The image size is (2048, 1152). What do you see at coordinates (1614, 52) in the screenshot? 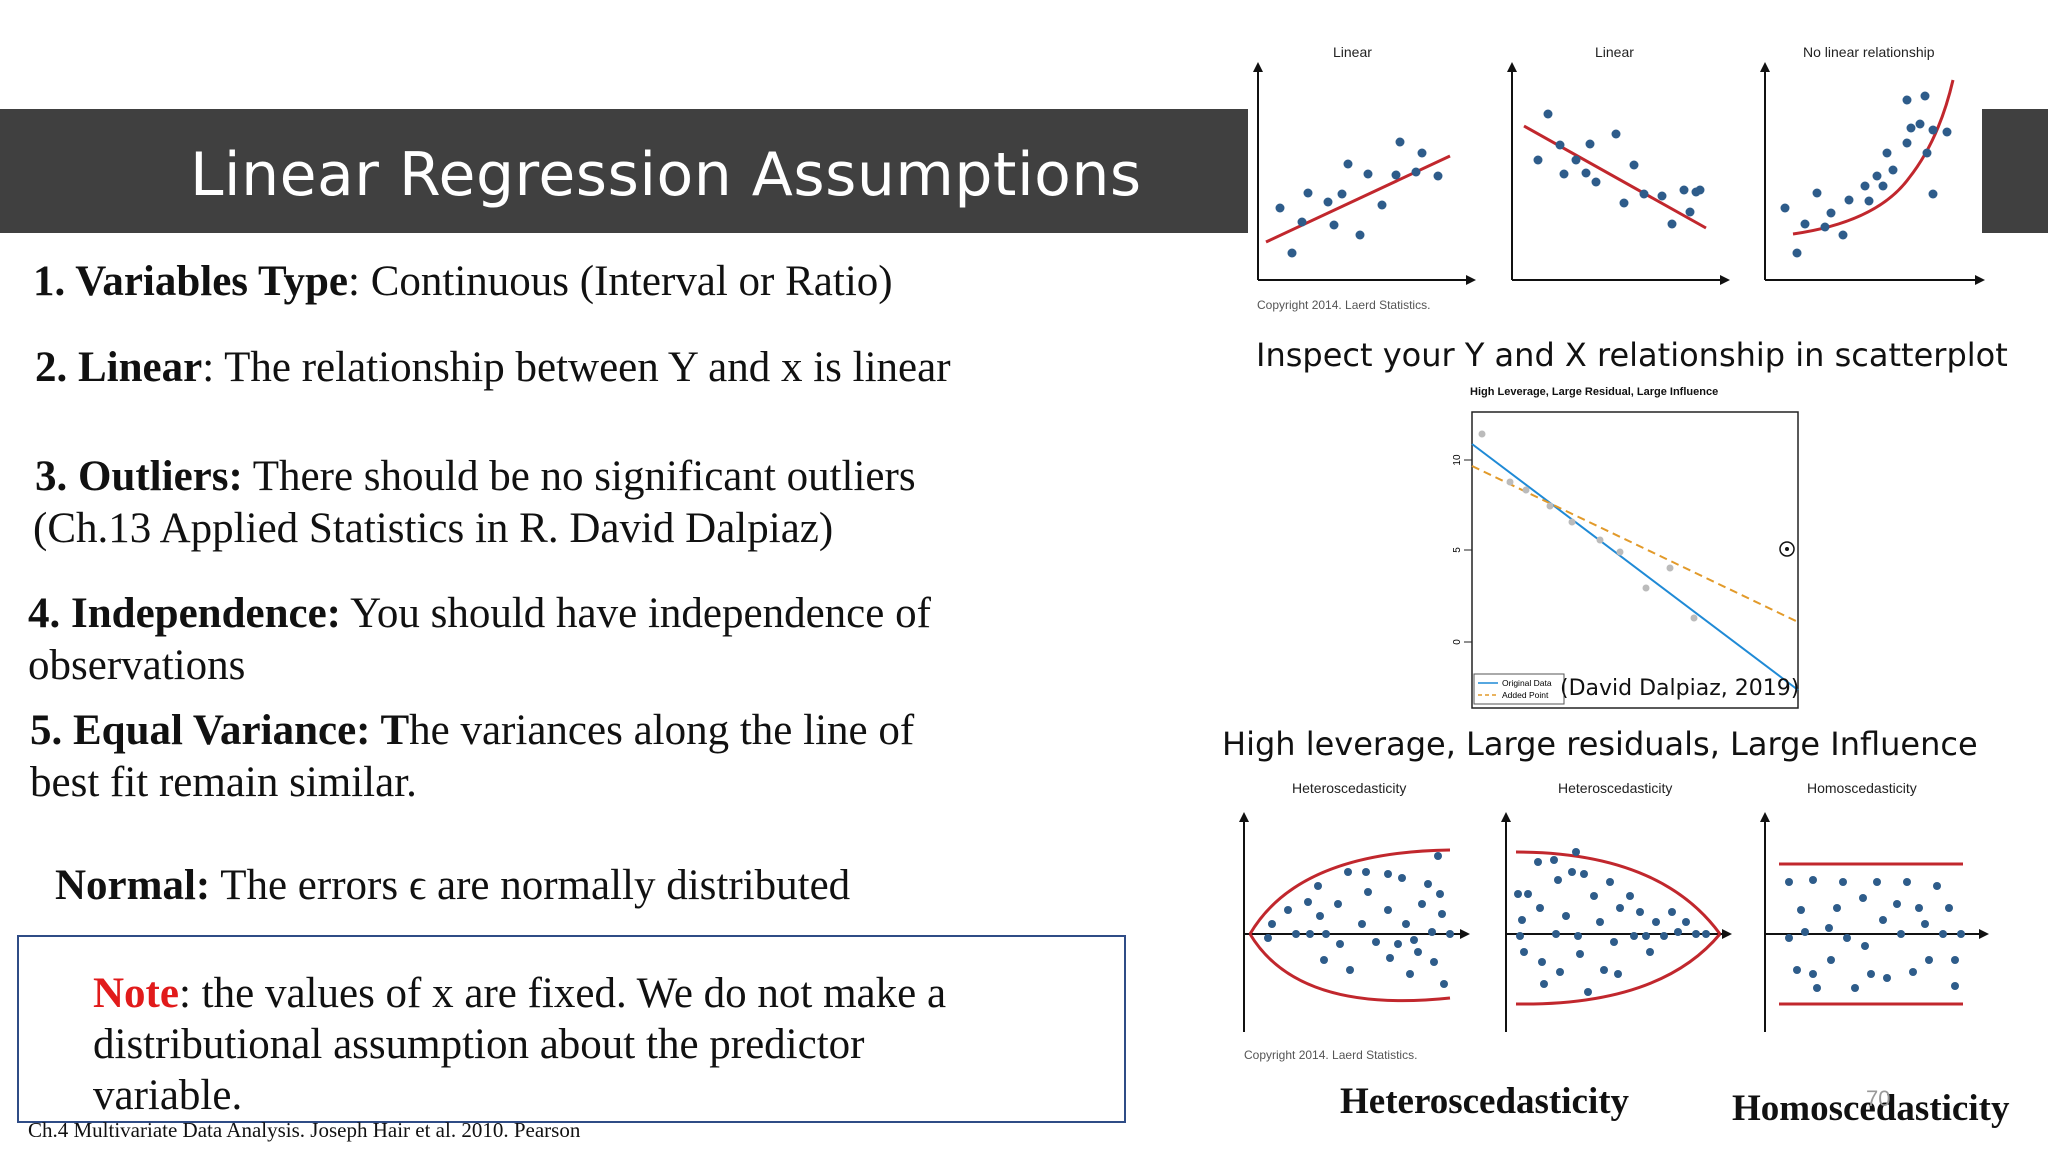
I see `top-plot-2-title: Linear` at bounding box center [1614, 52].